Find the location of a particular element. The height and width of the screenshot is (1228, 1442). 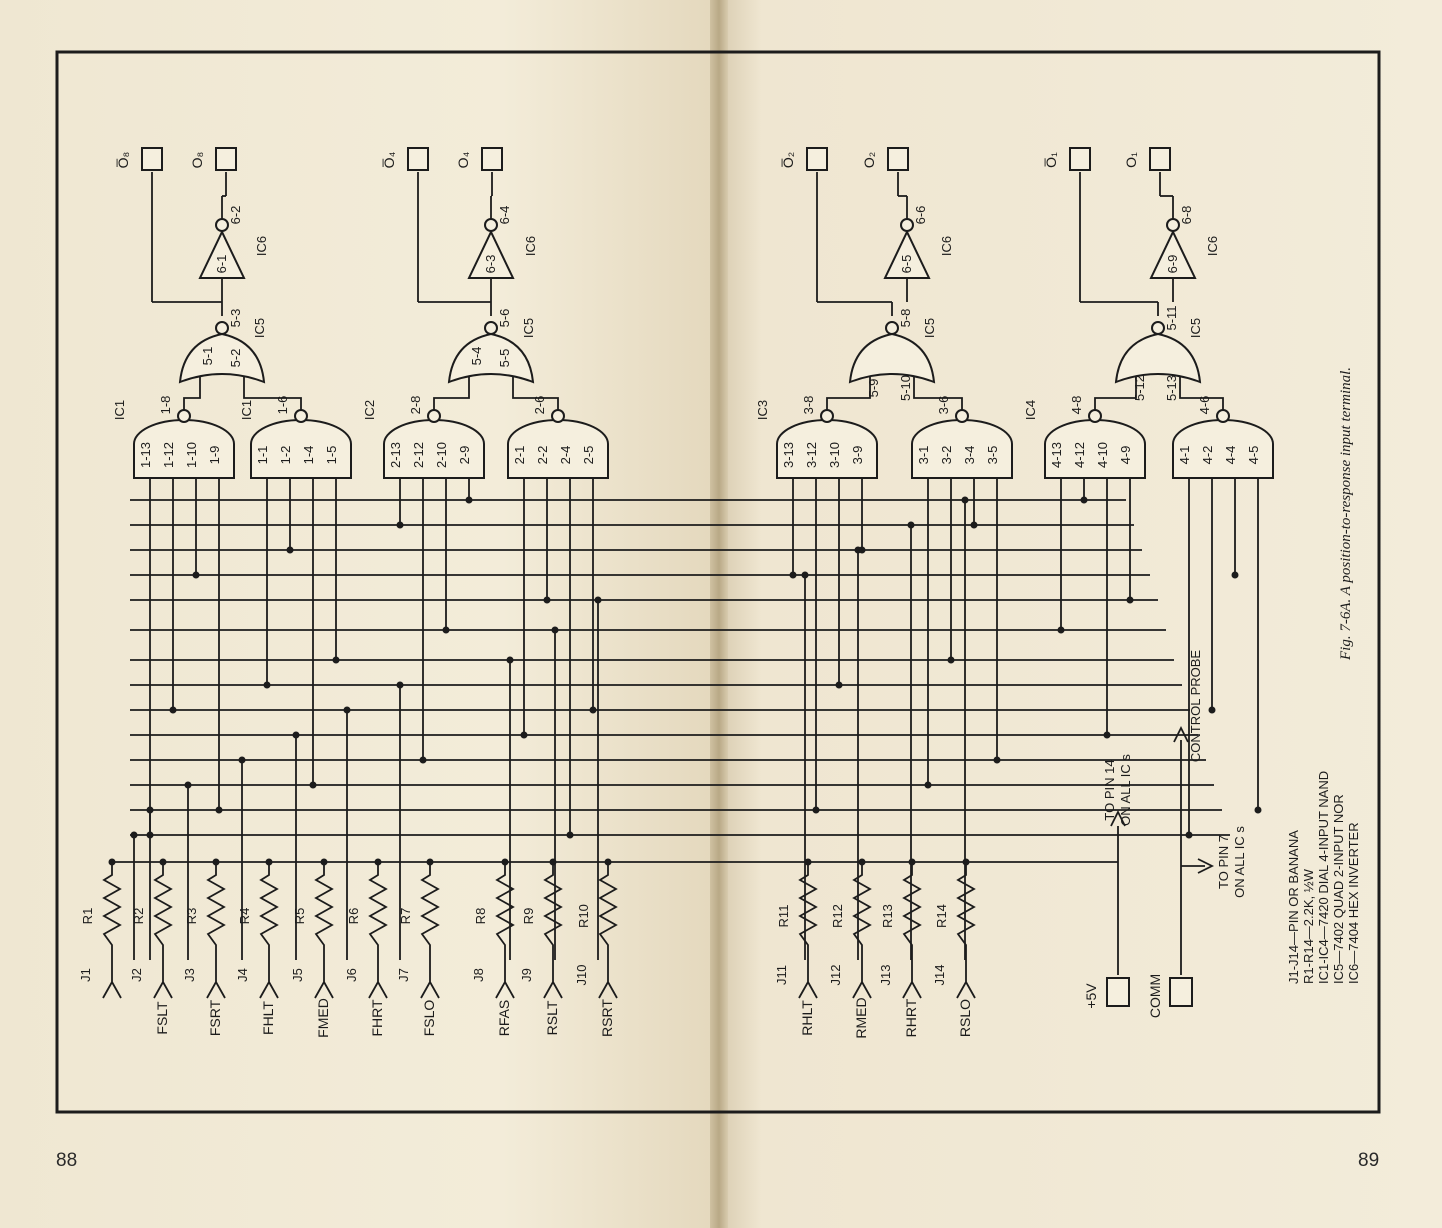

inverter-bubble is located at coordinates (222, 225).